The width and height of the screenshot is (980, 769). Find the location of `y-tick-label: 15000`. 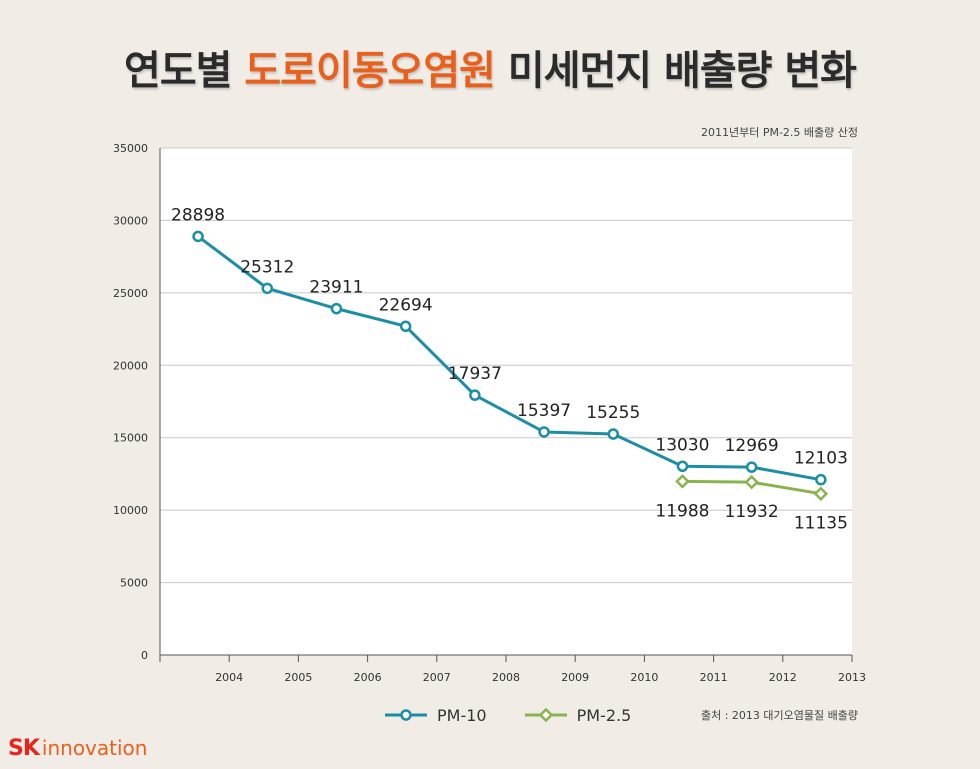

y-tick-label: 15000 is located at coordinates (130, 438).